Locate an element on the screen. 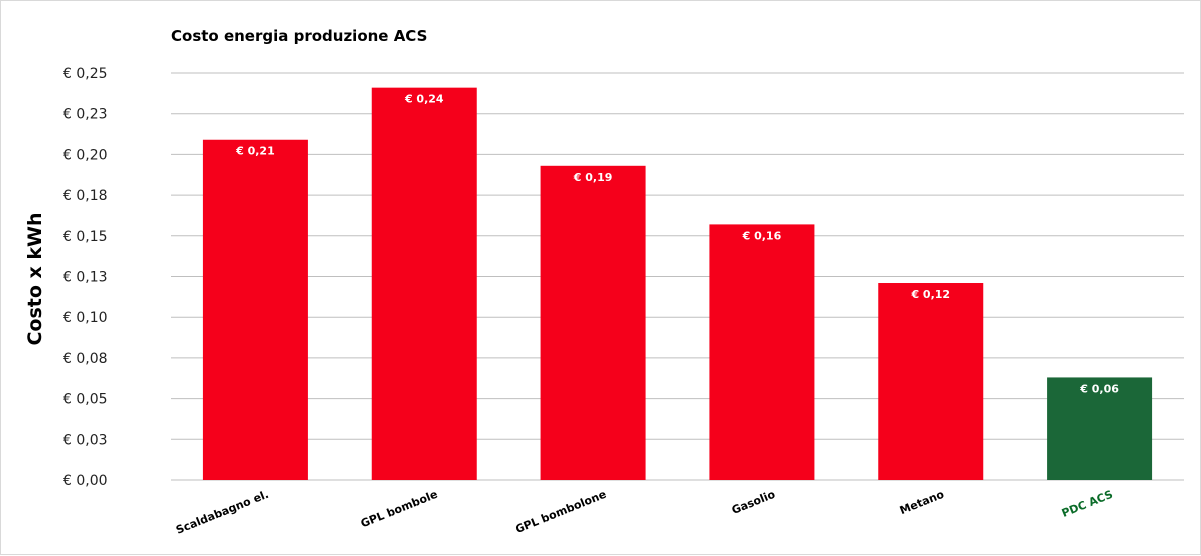 This screenshot has width=1201, height=556. y-tick-label: € 0,03 is located at coordinates (85, 440).